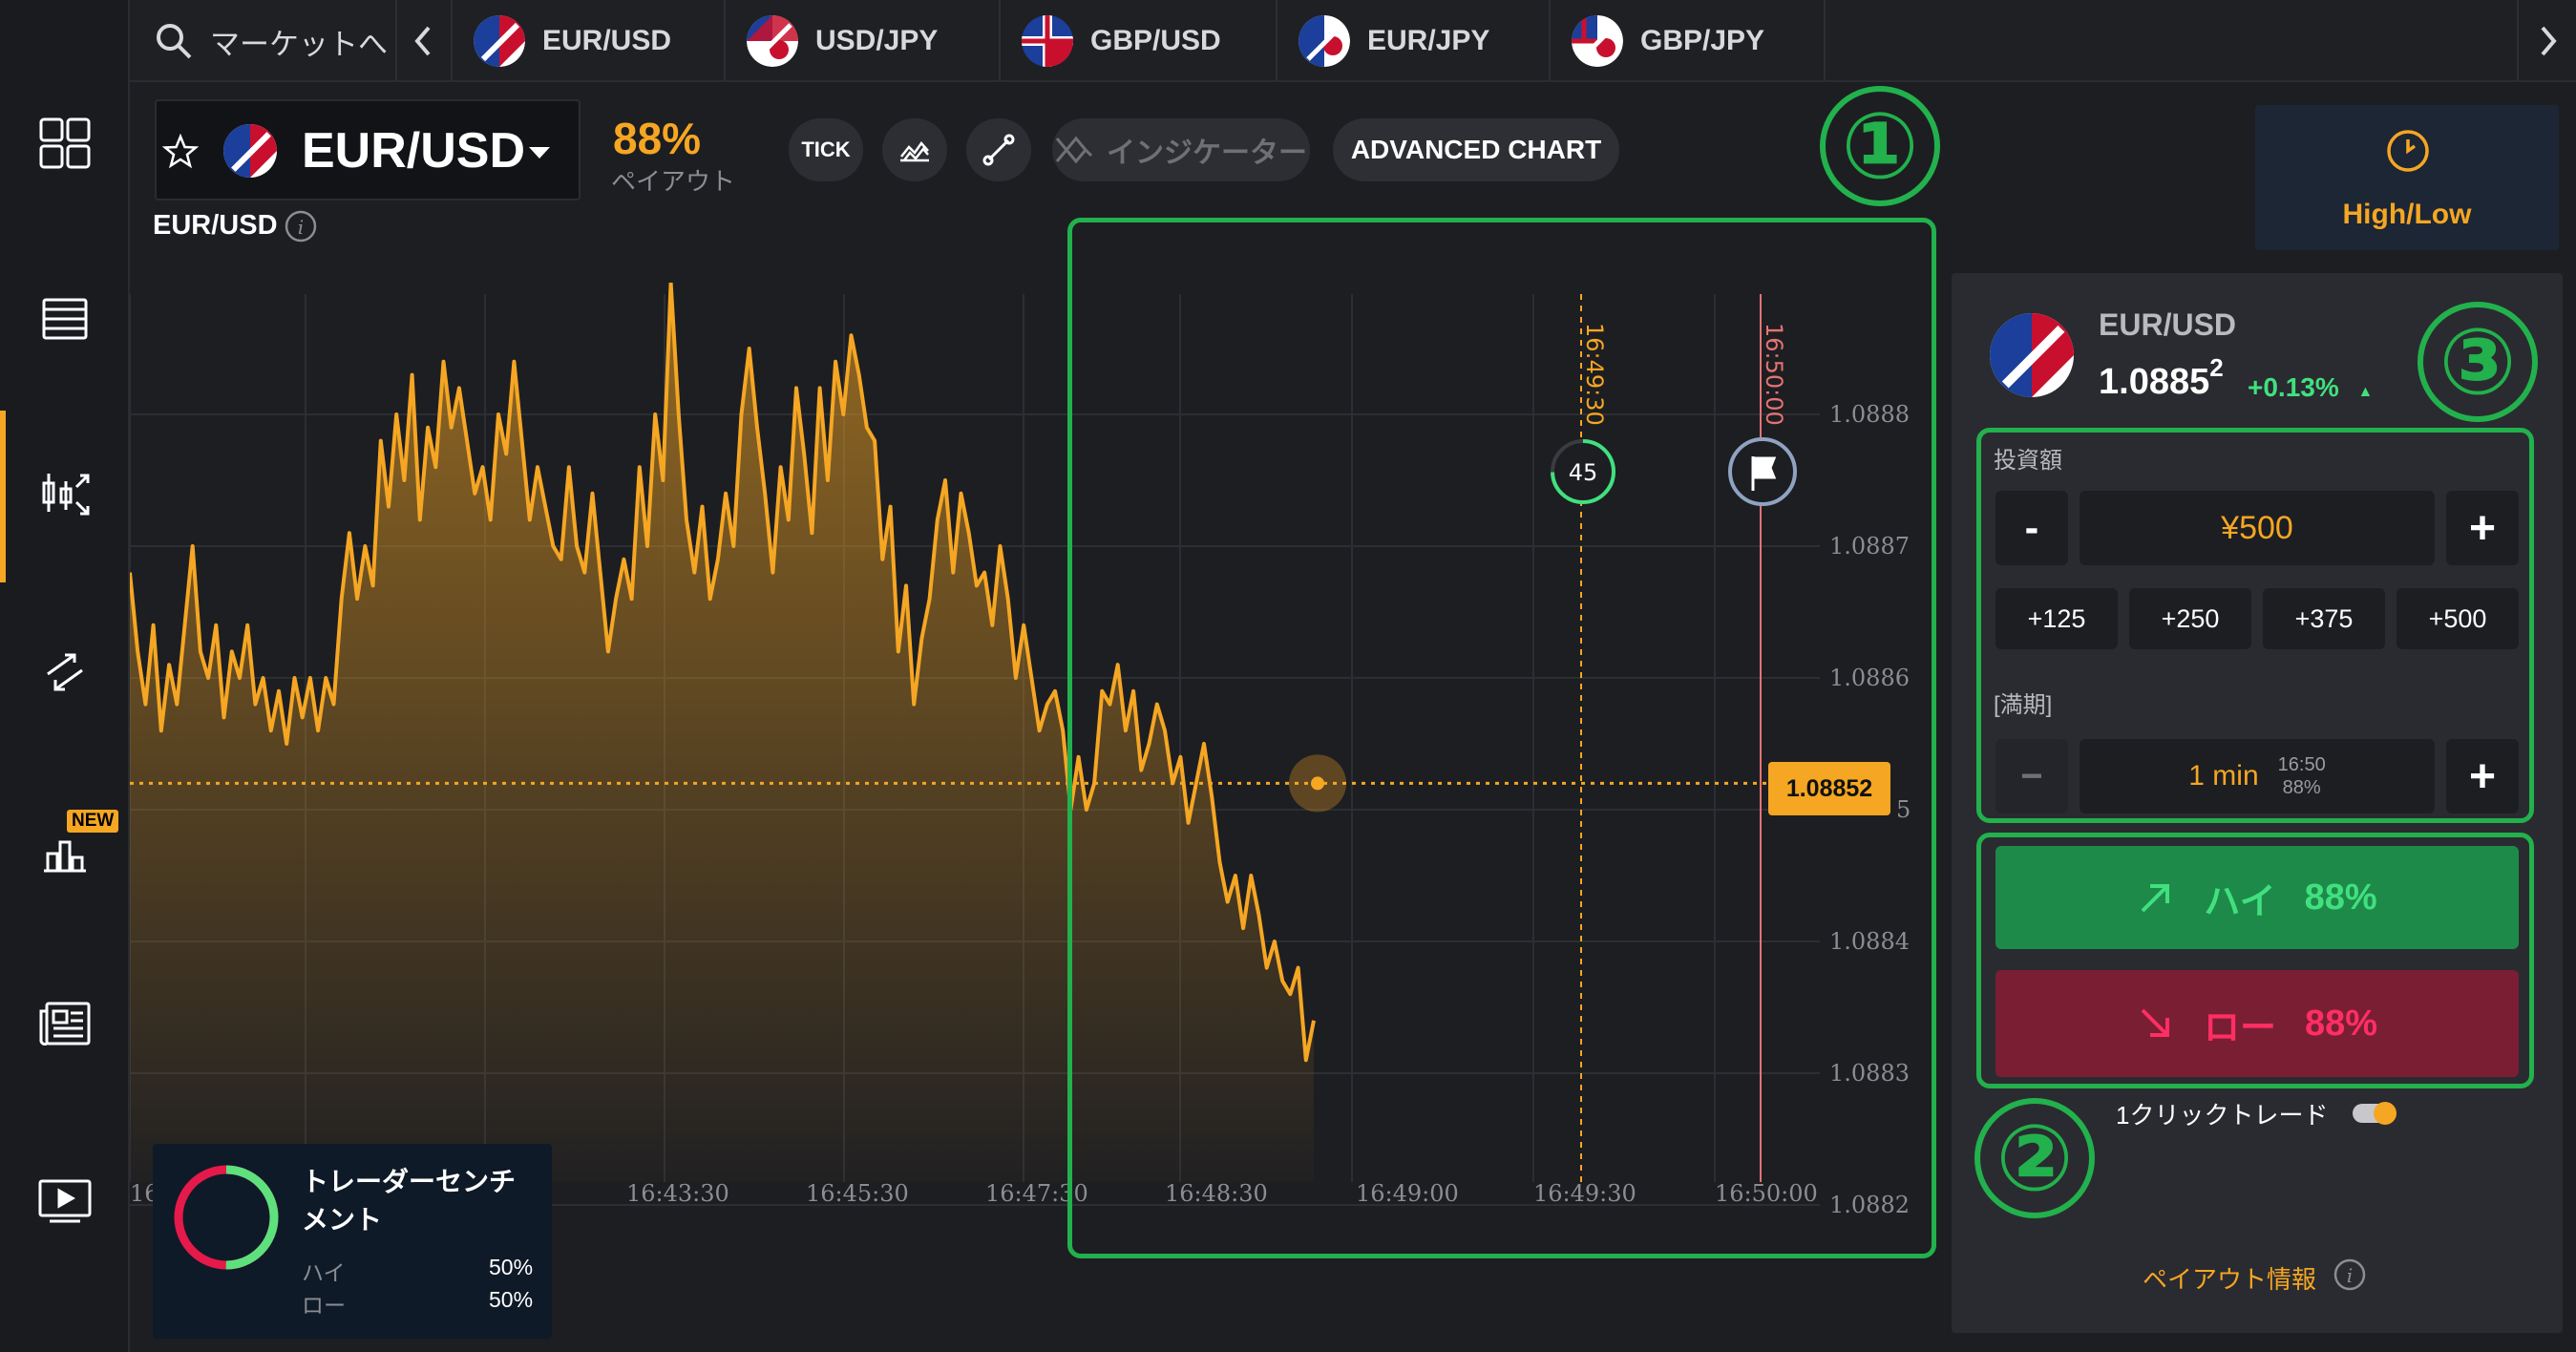  What do you see at coordinates (1074, 150) in the screenshot?
I see `indicator-icon` at bounding box center [1074, 150].